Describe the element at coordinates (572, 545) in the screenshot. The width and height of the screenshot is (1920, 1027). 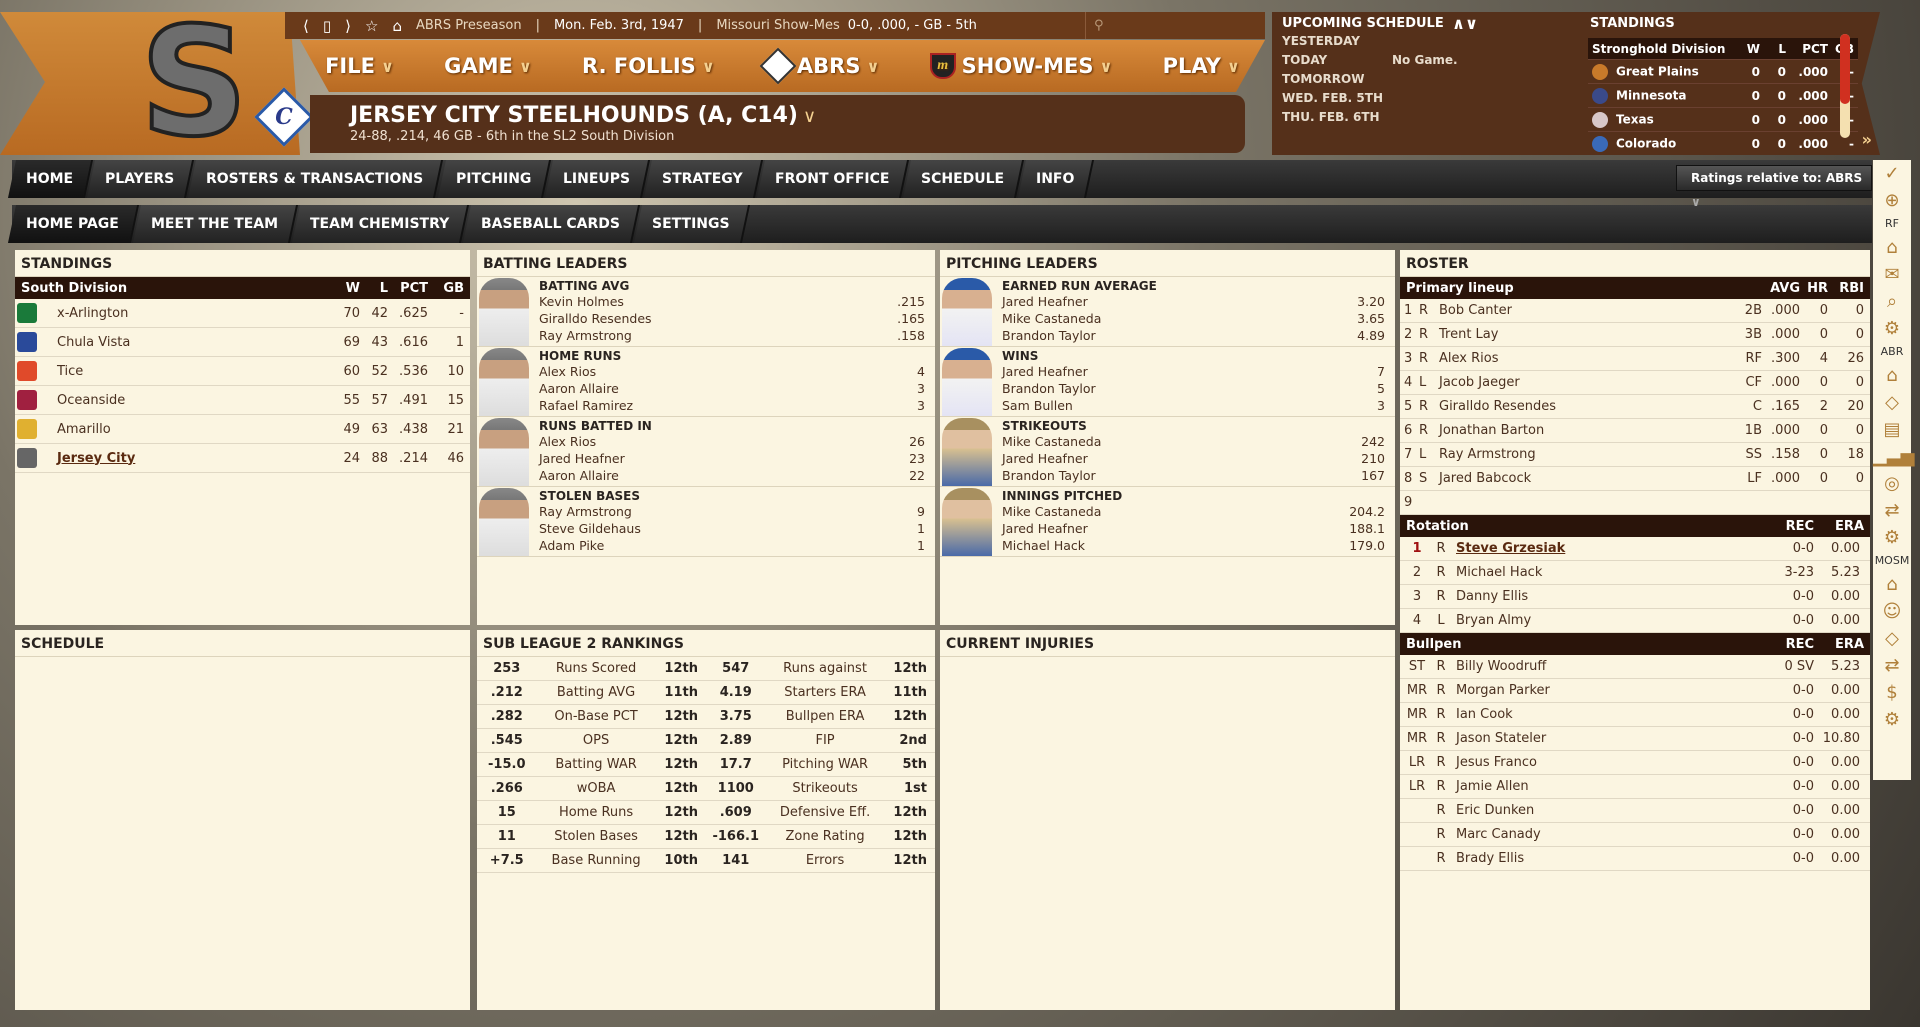
I see `player-name: Adam Pike` at that location.